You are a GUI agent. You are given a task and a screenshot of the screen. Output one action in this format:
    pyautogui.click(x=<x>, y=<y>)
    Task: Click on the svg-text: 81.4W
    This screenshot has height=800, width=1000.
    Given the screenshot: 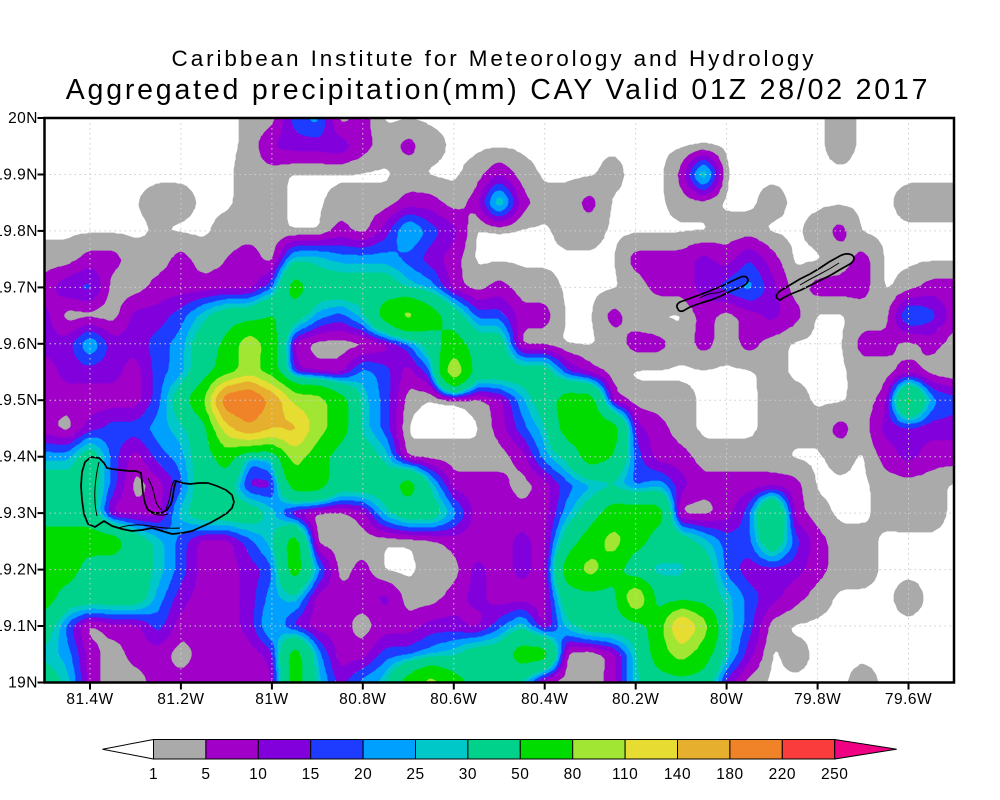 What is the action you would take?
    pyautogui.click(x=89, y=699)
    